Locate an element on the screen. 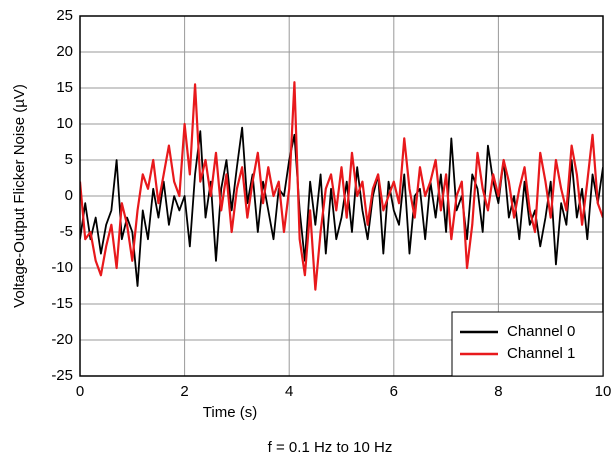 This screenshot has width=613, height=463. caption: f = 0.1 Hz to 10 Hz is located at coordinates (330, 447).